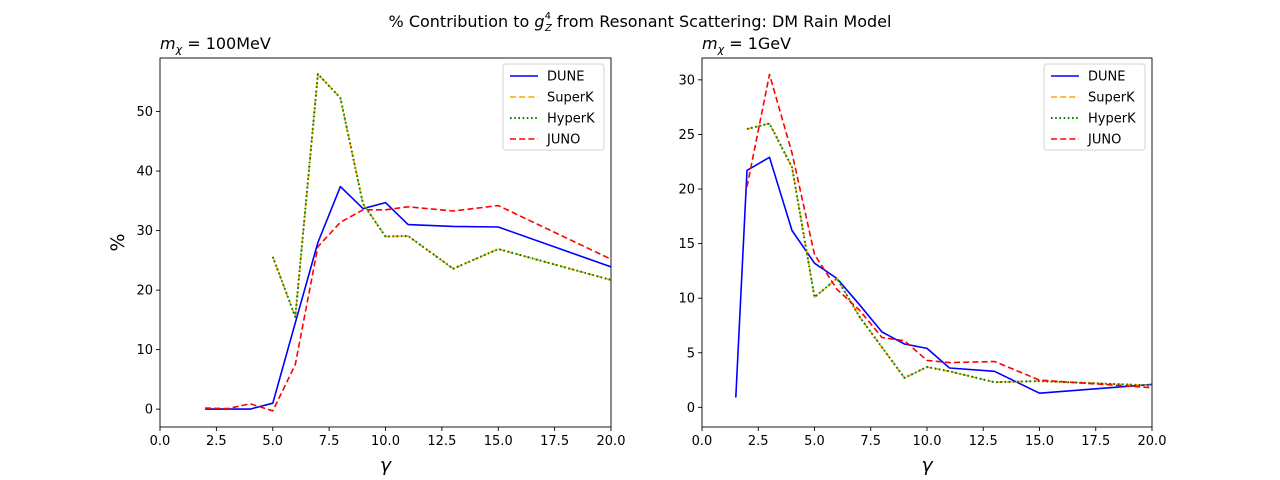 The height and width of the screenshot is (480, 1280). Describe the element at coordinates (144, 172) in the screenshot. I see `y-tick-label: 40` at that location.